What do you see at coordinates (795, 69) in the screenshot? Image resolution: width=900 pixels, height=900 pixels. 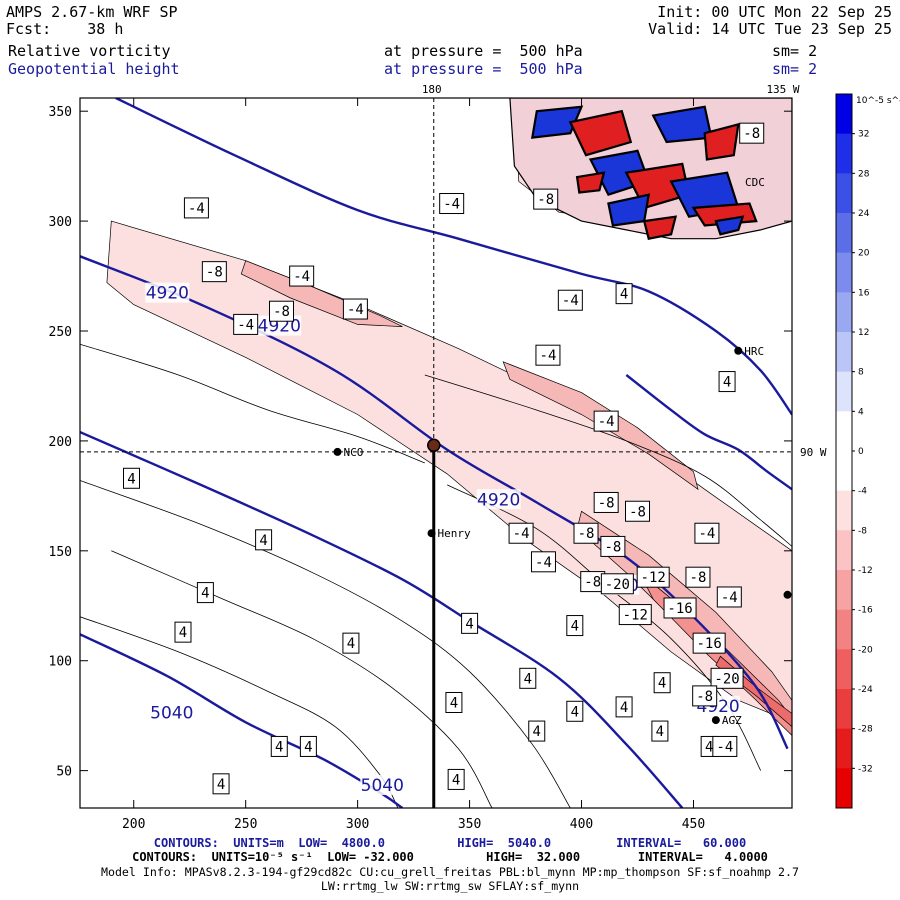 I see `field2-smooth: sm= 2` at bounding box center [795, 69].